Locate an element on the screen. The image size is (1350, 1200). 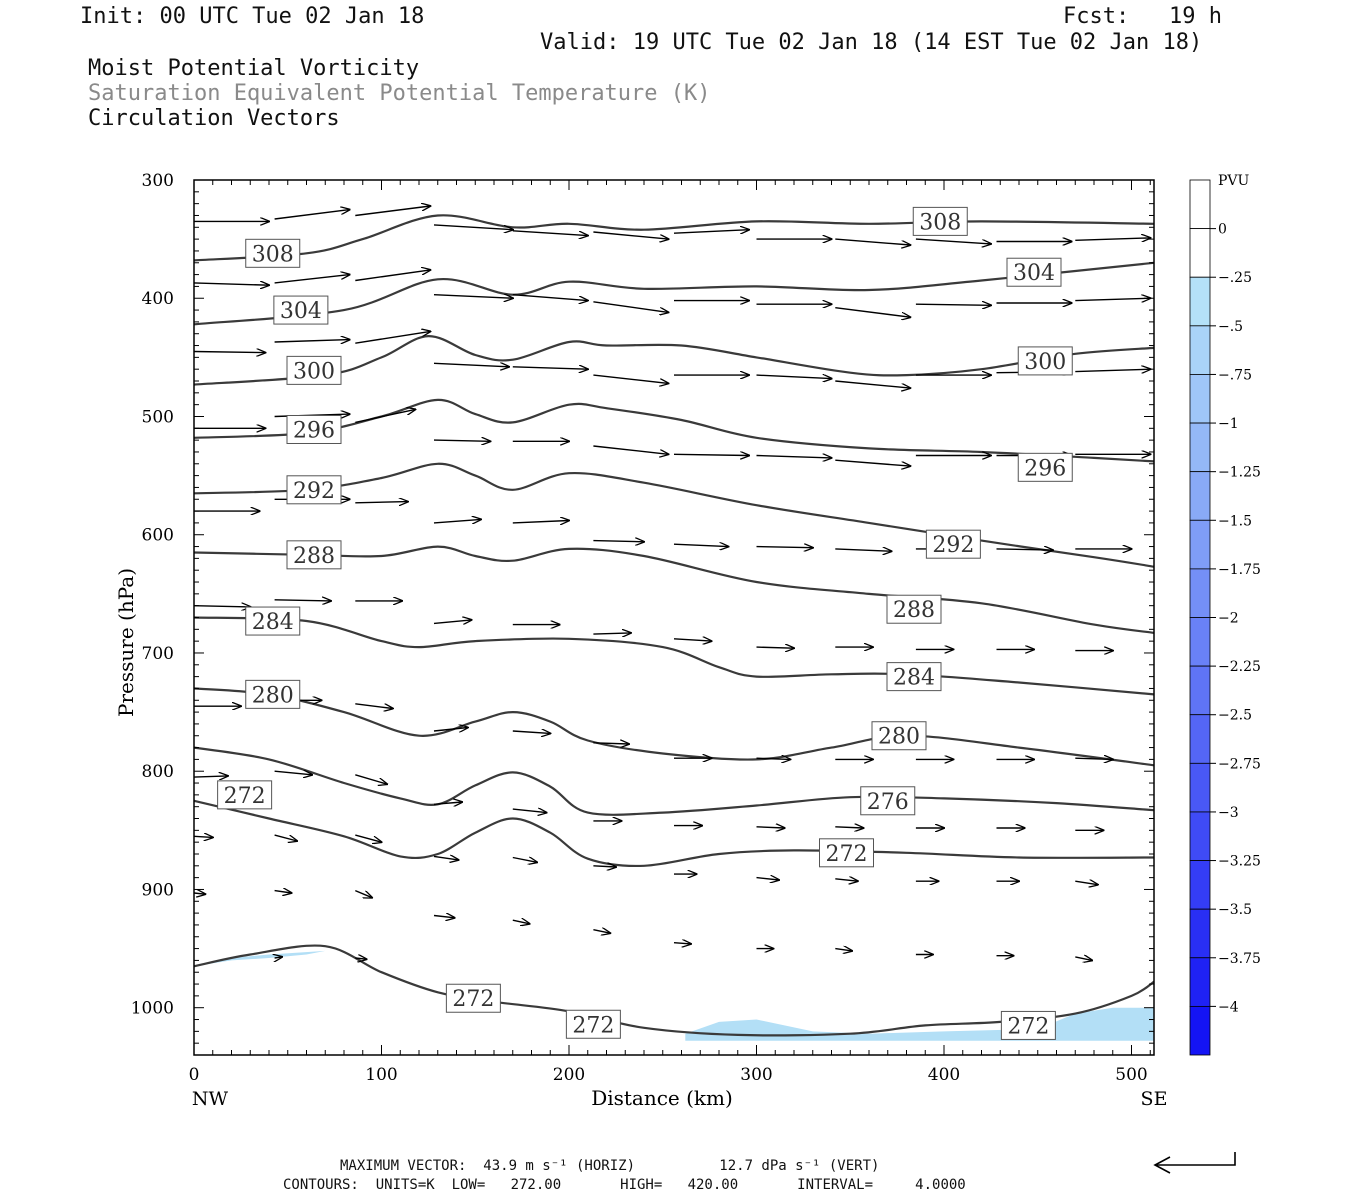
pv-colorbar-label: −1 is located at coordinates (1228, 424).